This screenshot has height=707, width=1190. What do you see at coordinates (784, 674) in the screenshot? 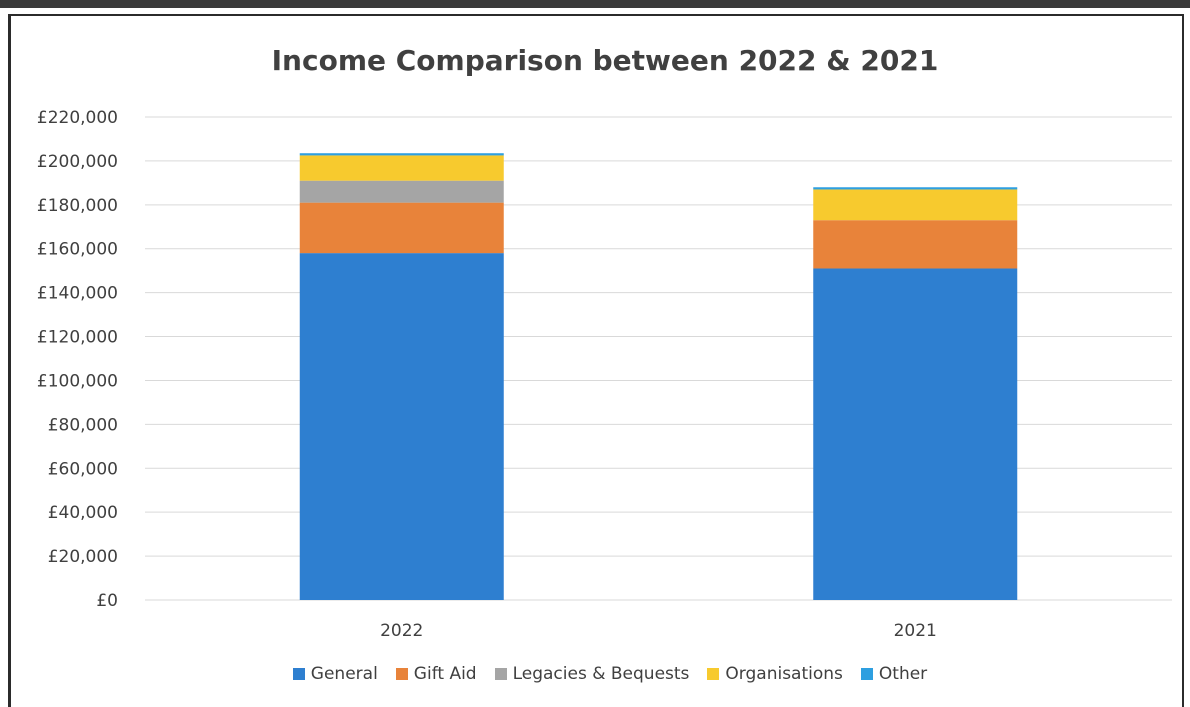
I see `legend-label: Organisations` at bounding box center [784, 674].